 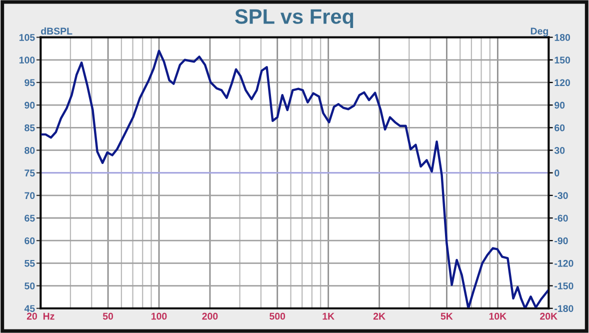 What do you see at coordinates (446, 316) in the screenshot?
I see `x-tick-label: 5K` at bounding box center [446, 316].